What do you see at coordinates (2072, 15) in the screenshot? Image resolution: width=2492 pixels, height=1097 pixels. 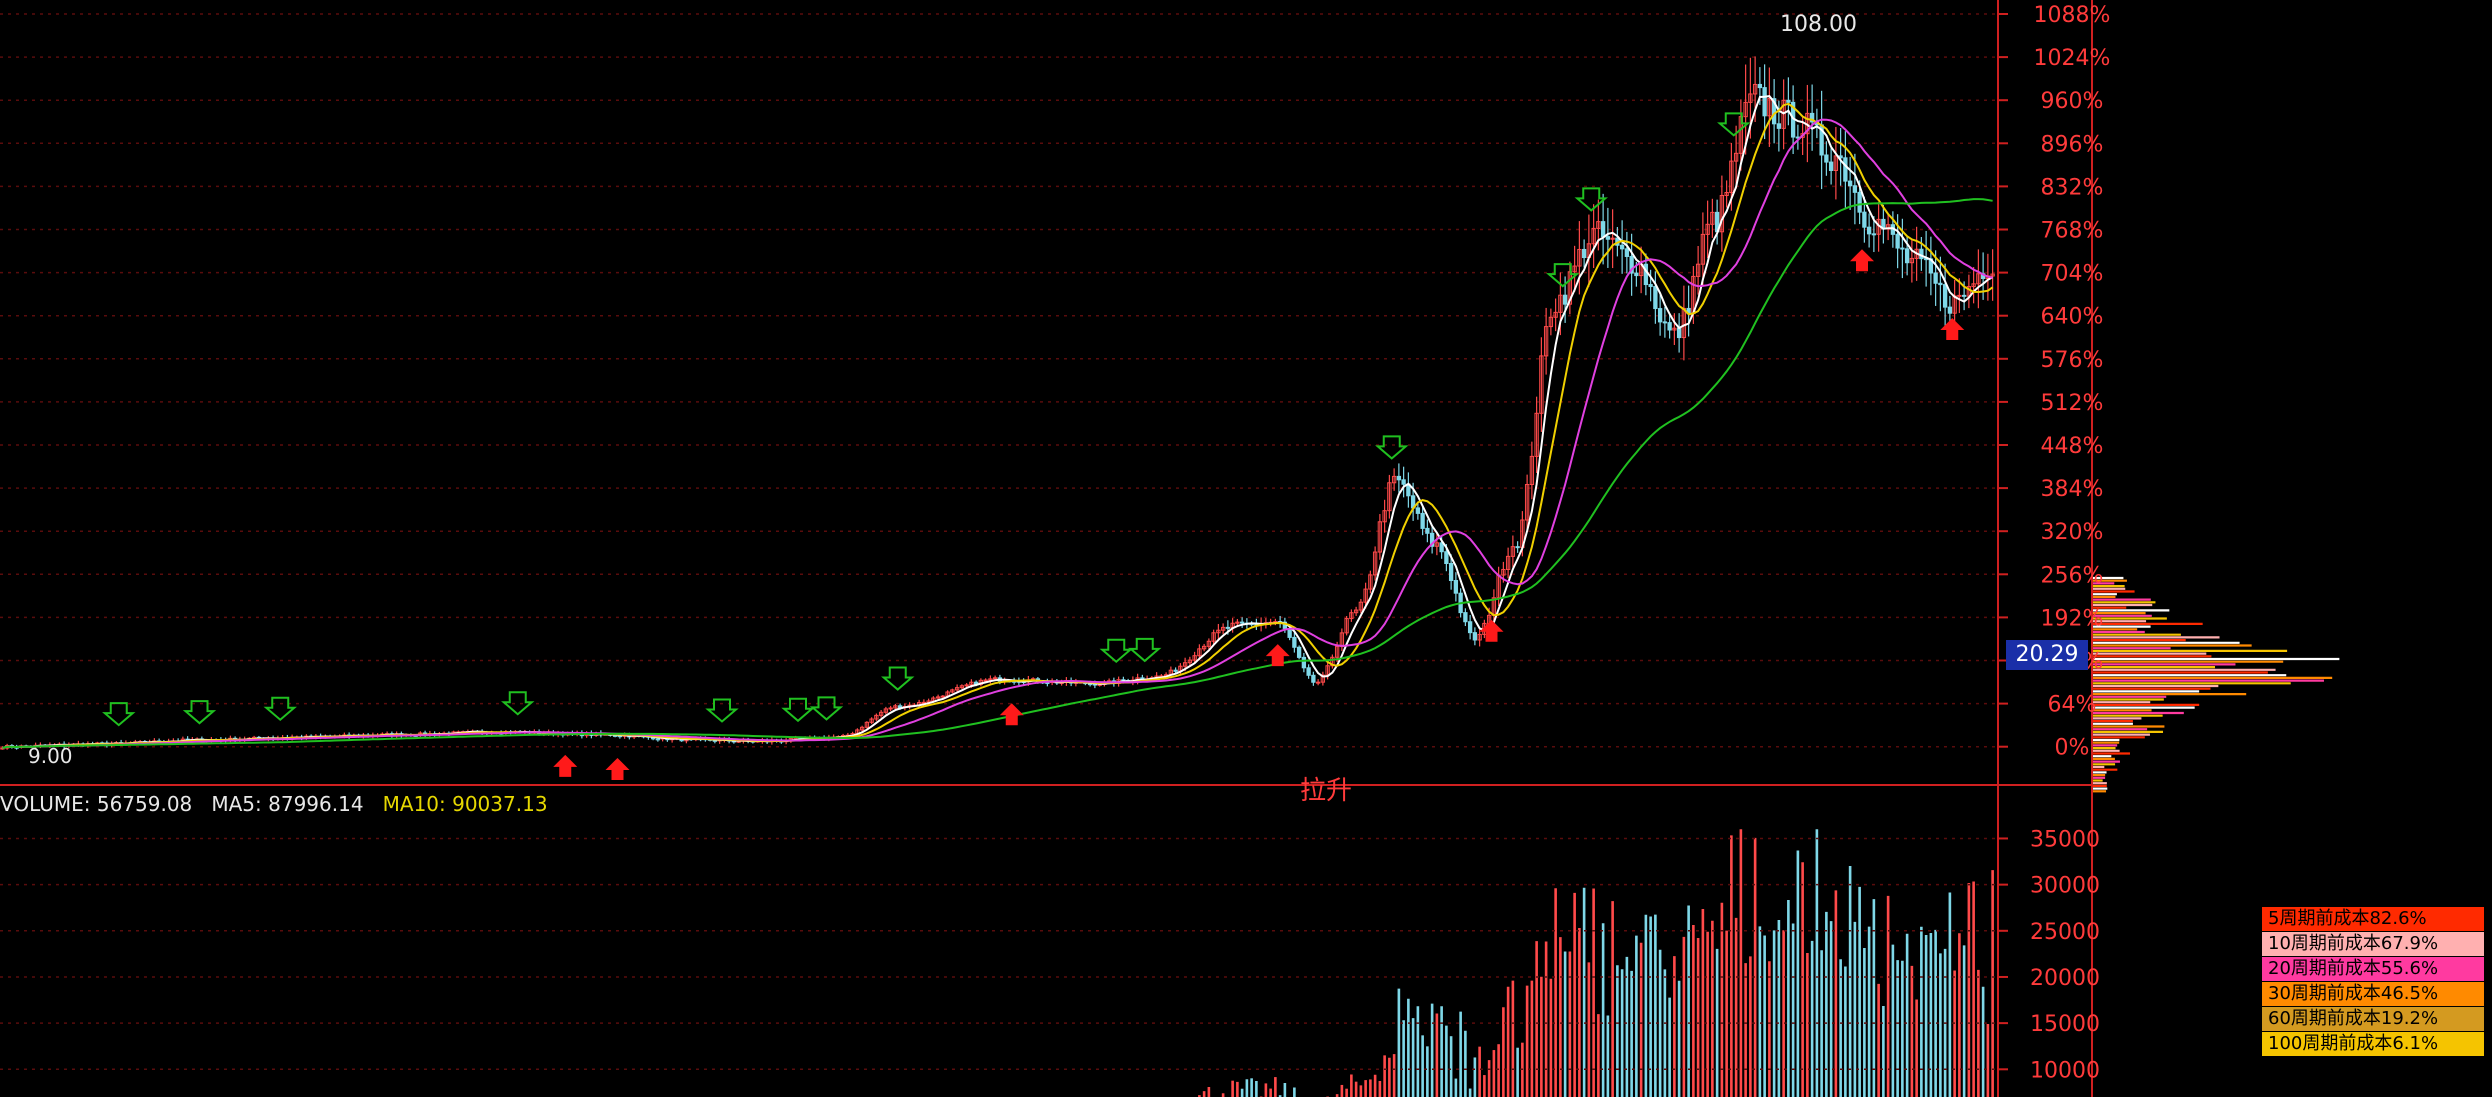 I see `price-tick-label: 1088%` at bounding box center [2072, 15].